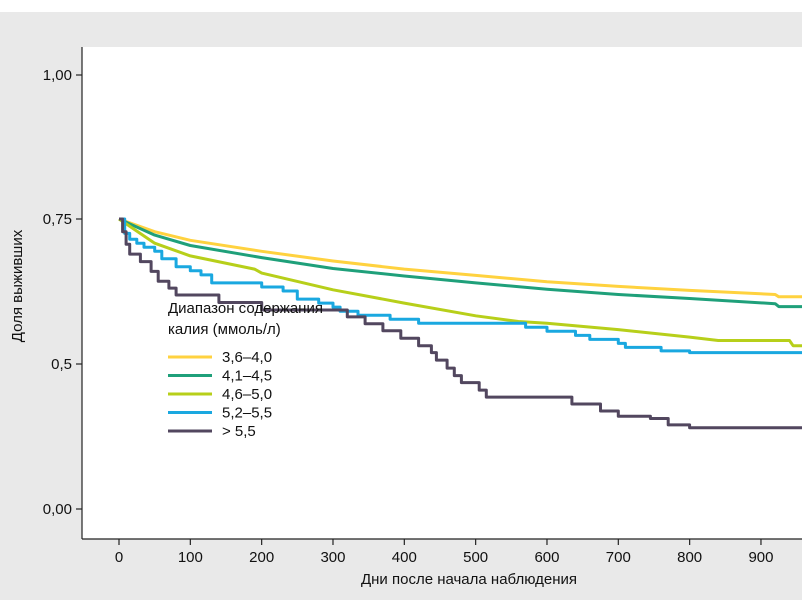 This screenshot has width=802, height=600. I want to click on legend-label: 4,6–5,0, so click(247, 394).